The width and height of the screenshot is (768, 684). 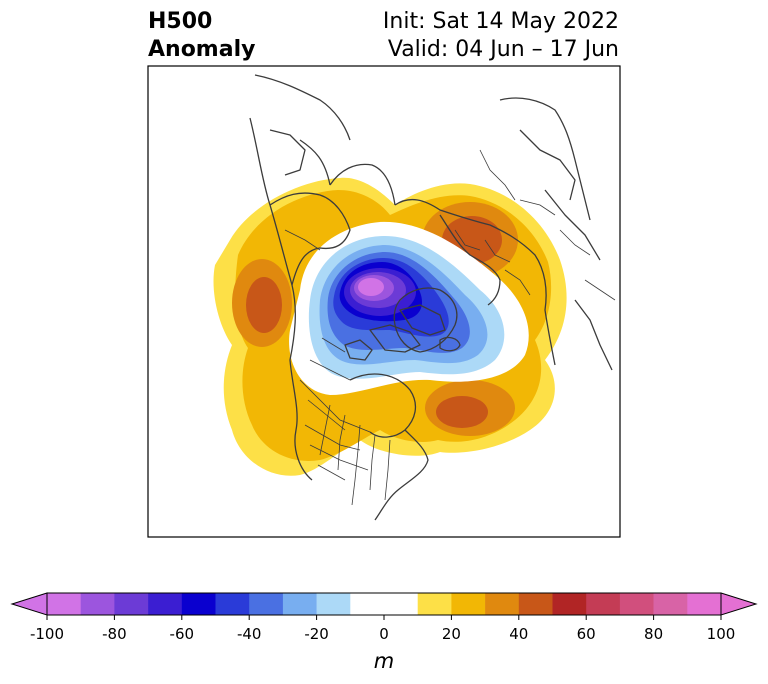 I want to click on colorbar-tick-label: 100, so click(x=721, y=634).